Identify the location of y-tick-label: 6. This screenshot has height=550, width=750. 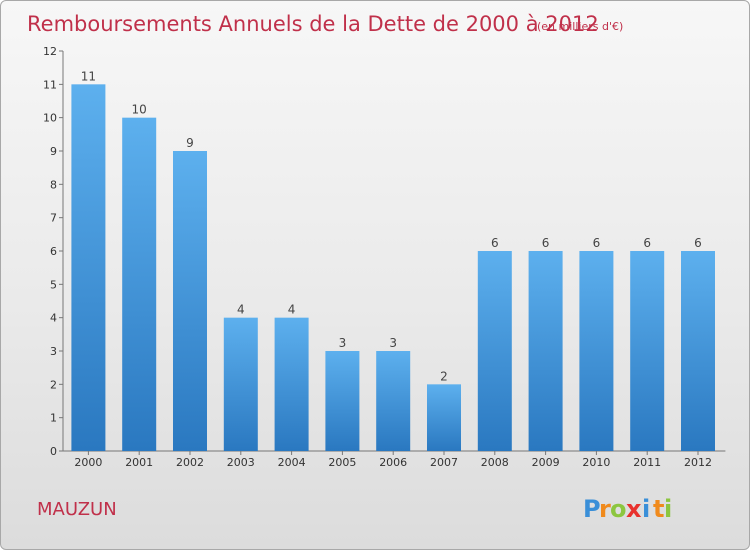
(53, 251).